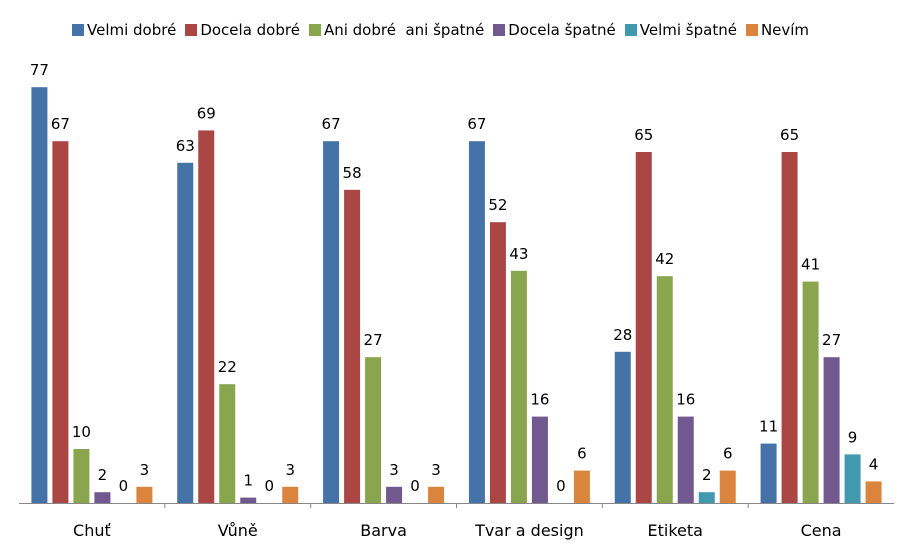 This screenshot has width=908, height=550. Describe the element at coordinates (352, 346) in the screenshot. I see `bar-barva-docela-dobre` at that location.